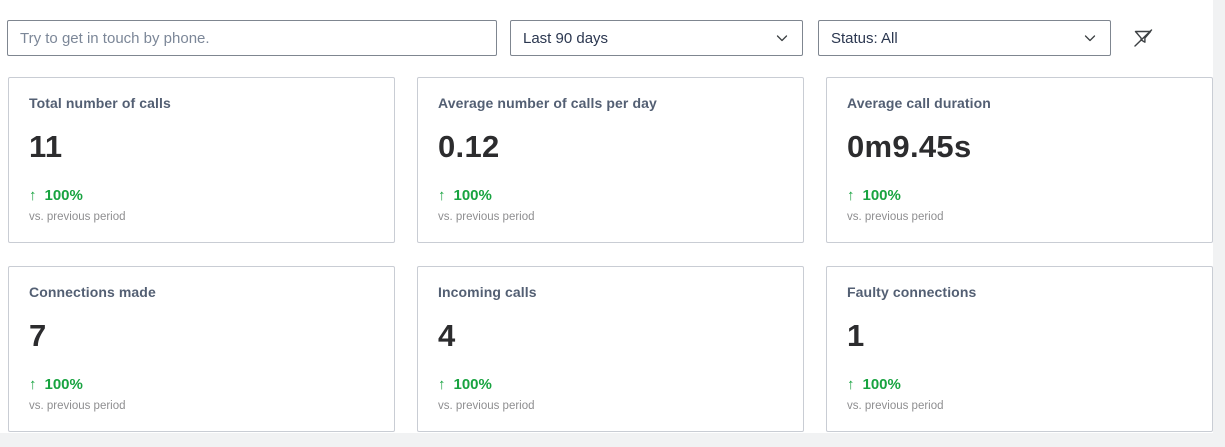 The width and height of the screenshot is (1225, 447). Describe the element at coordinates (656, 38) in the screenshot. I see `date-range-dropdown: Last 90 days` at that location.